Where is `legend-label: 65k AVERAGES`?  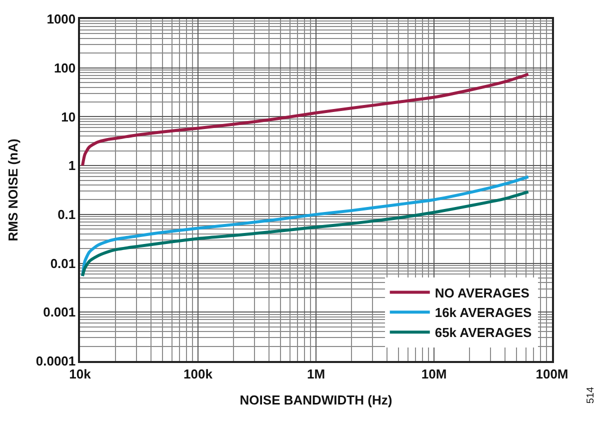
legend-label: 65k AVERAGES is located at coordinates (483, 332).